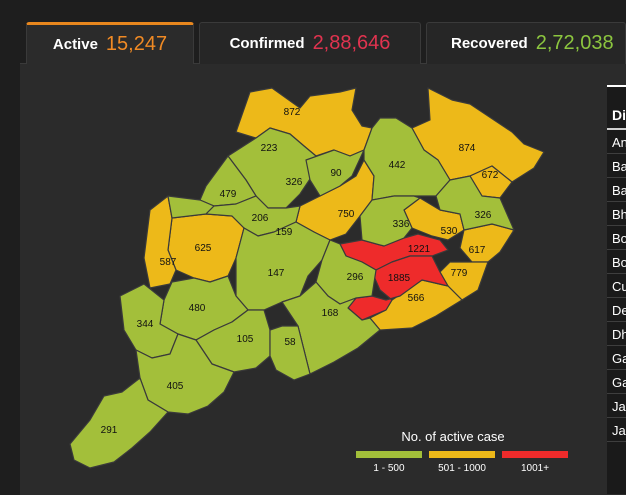 Image resolution: width=626 pixels, height=495 pixels. I want to click on district-value: 147, so click(276, 273).